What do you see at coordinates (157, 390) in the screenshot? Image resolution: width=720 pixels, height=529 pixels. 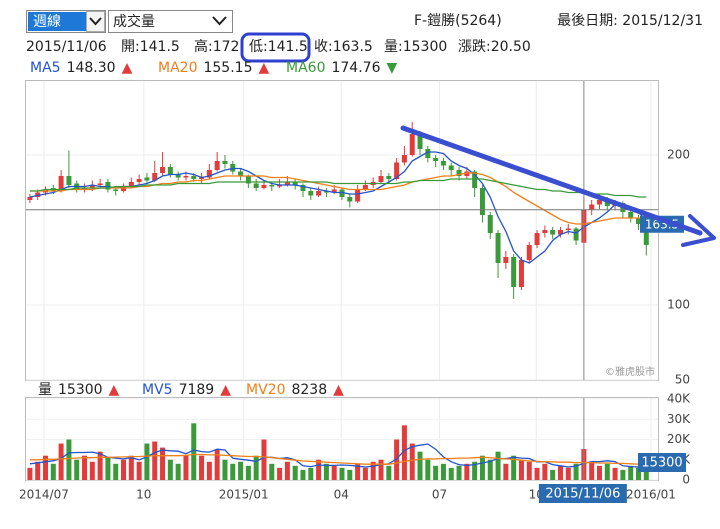 I see `legend-name: MV5` at bounding box center [157, 390].